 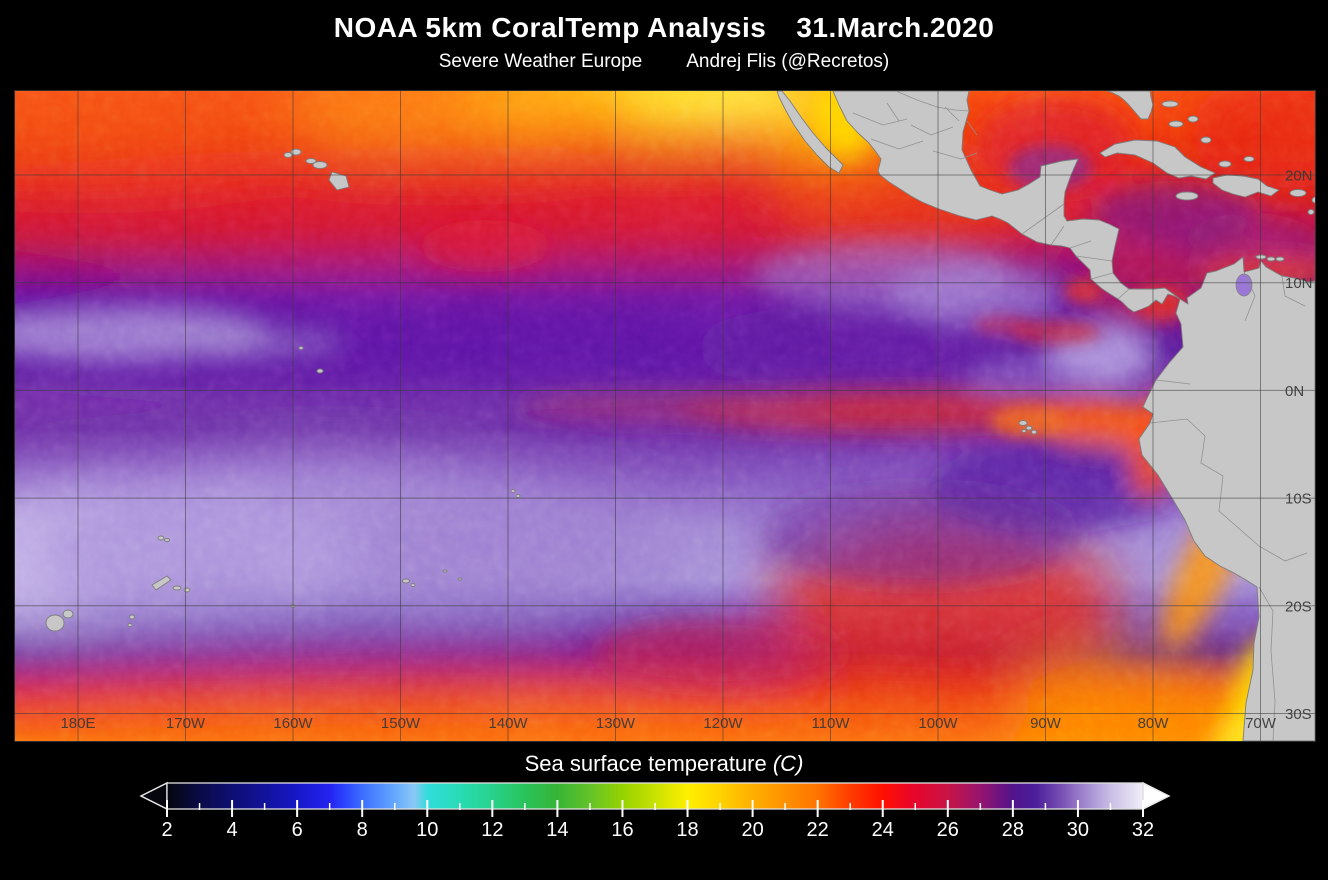 I want to click on lat-label: 10S, so click(x=1298, y=499).